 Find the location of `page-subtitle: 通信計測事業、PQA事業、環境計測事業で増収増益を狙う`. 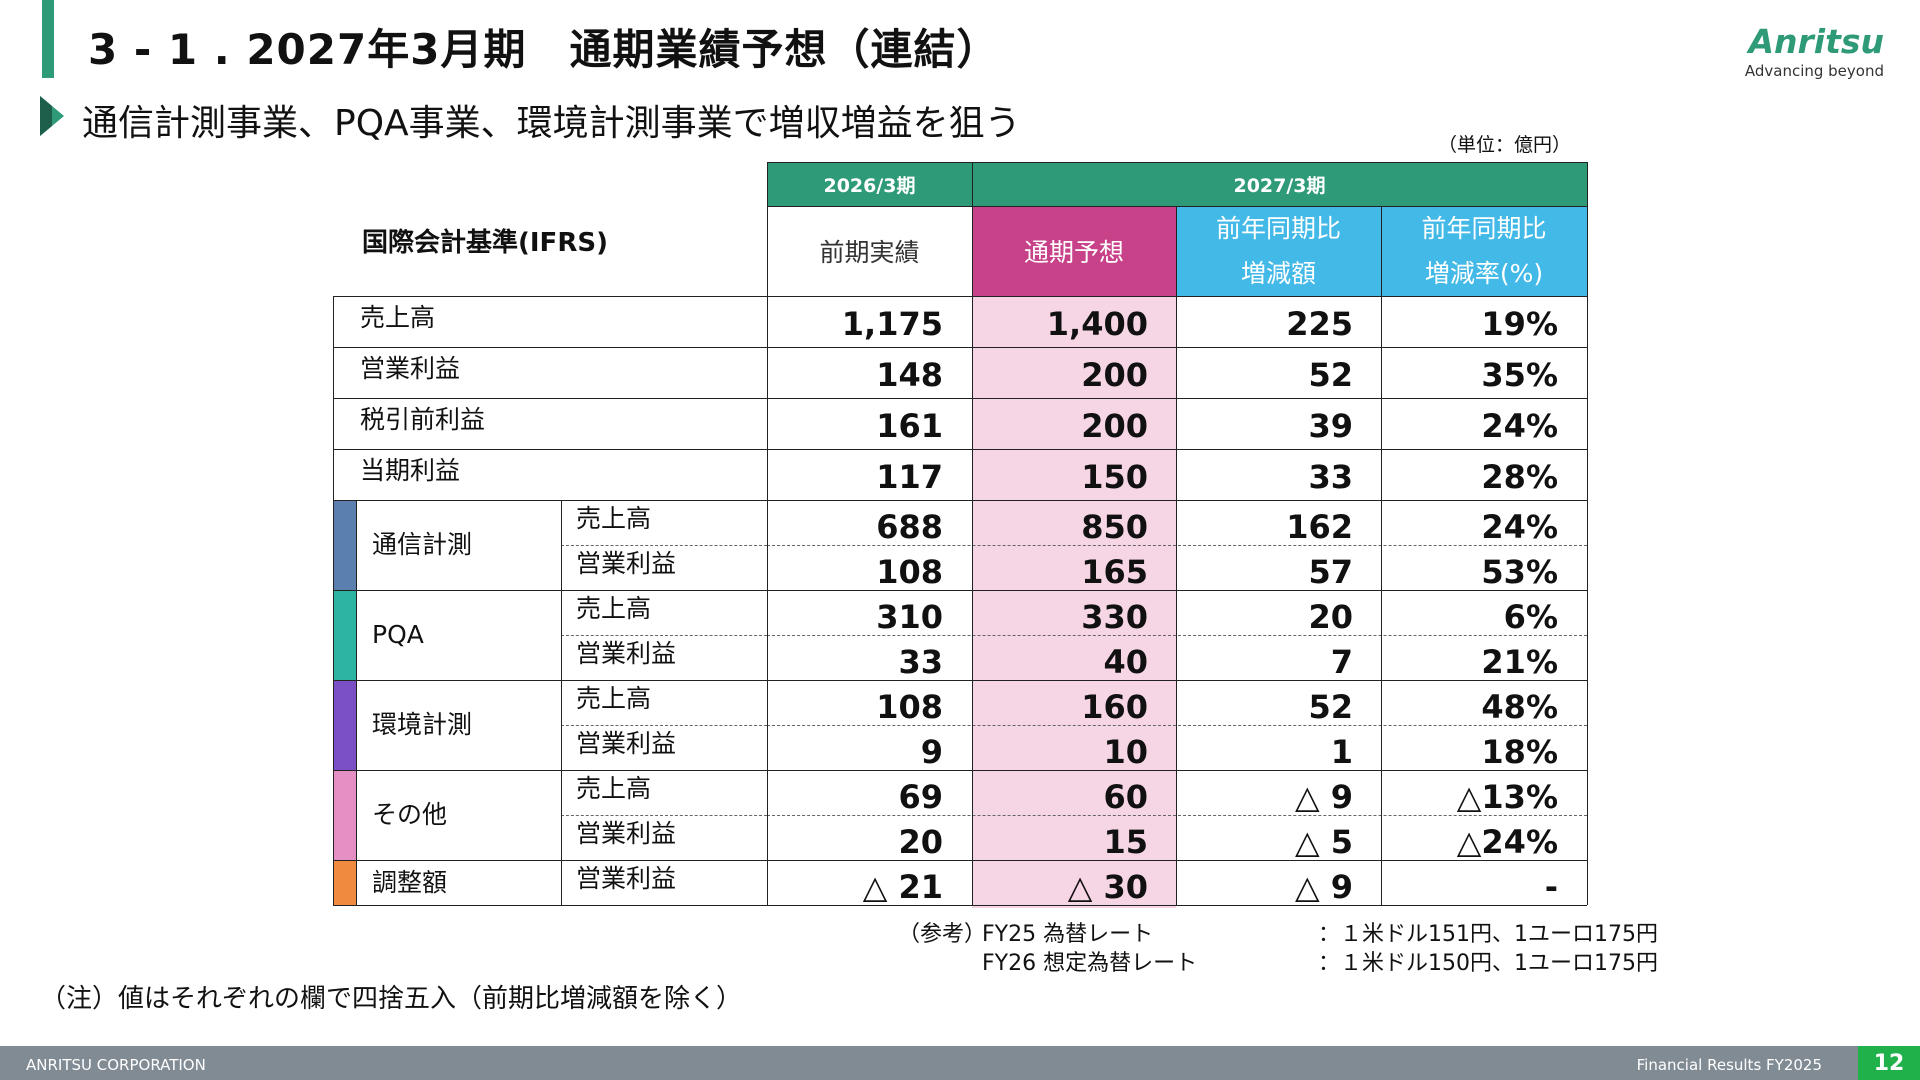

page-subtitle: 通信計測事業、PQA事業、環境計測事業で増収増益を狙う is located at coordinates (551, 123).